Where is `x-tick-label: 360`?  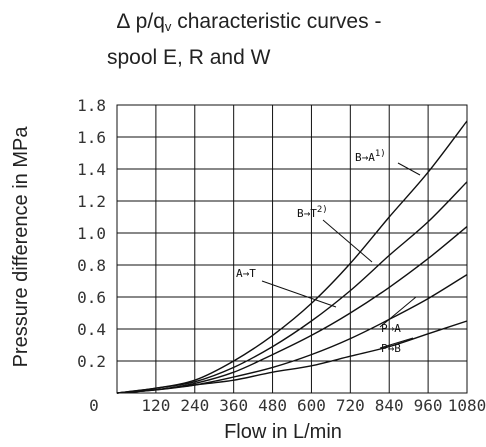 x-tick-label: 360 is located at coordinates (233, 405).